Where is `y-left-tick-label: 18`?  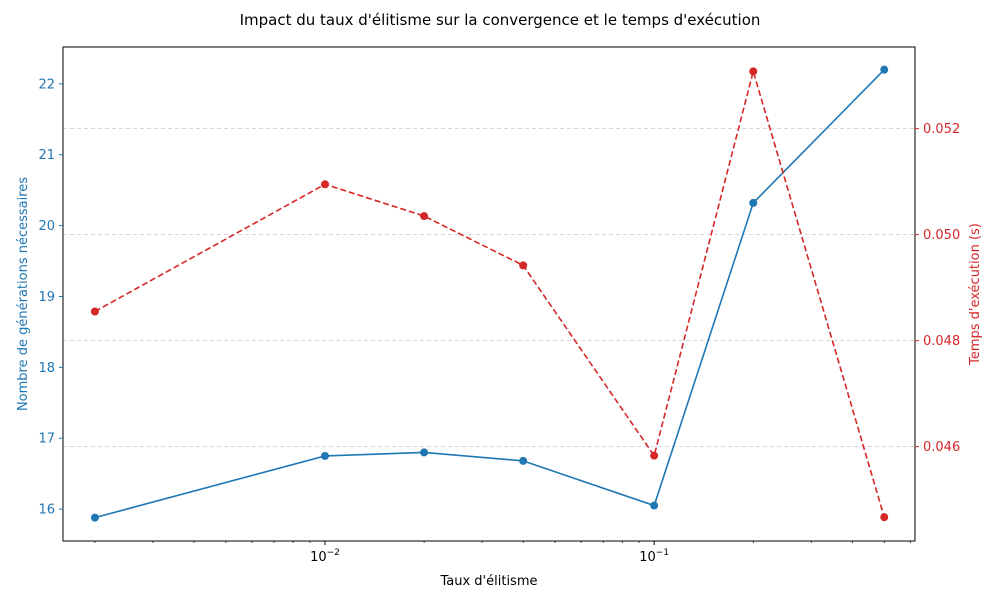 y-left-tick-label: 18 is located at coordinates (46, 368).